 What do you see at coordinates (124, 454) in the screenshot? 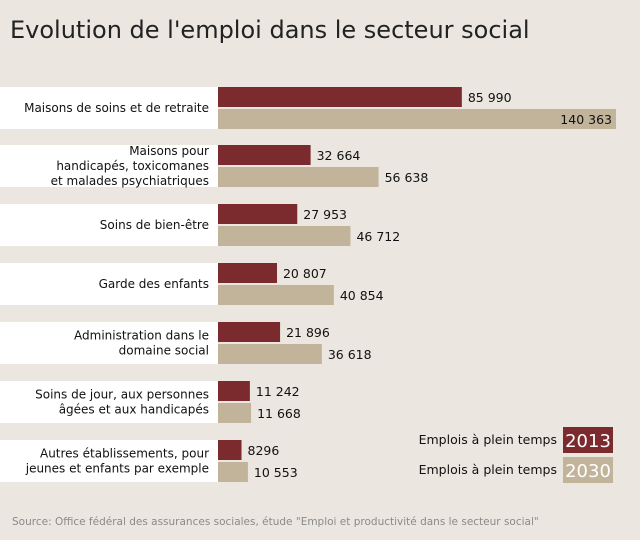
I see `category-label: Autres établissements, pour` at bounding box center [124, 454].